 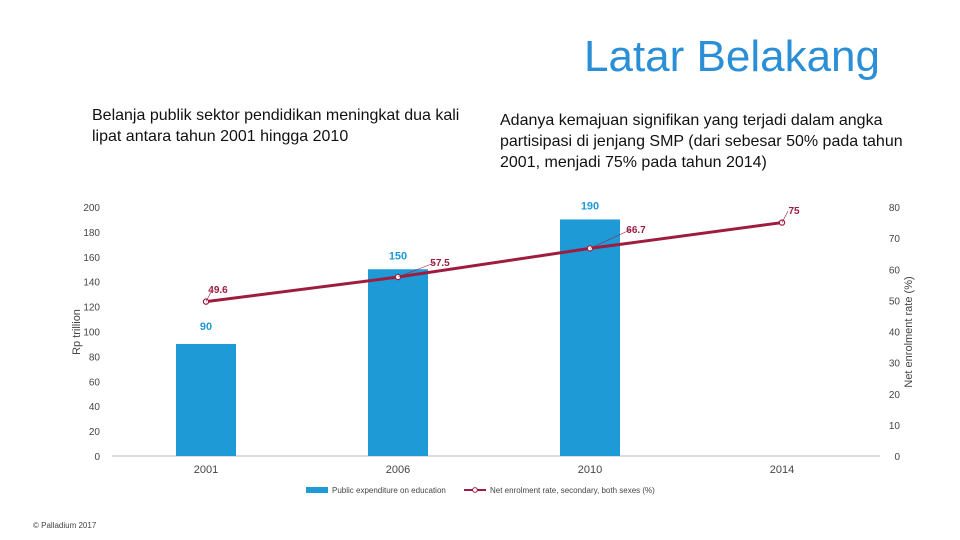 I want to click on right-axis-tick-label: 20, so click(x=895, y=395).